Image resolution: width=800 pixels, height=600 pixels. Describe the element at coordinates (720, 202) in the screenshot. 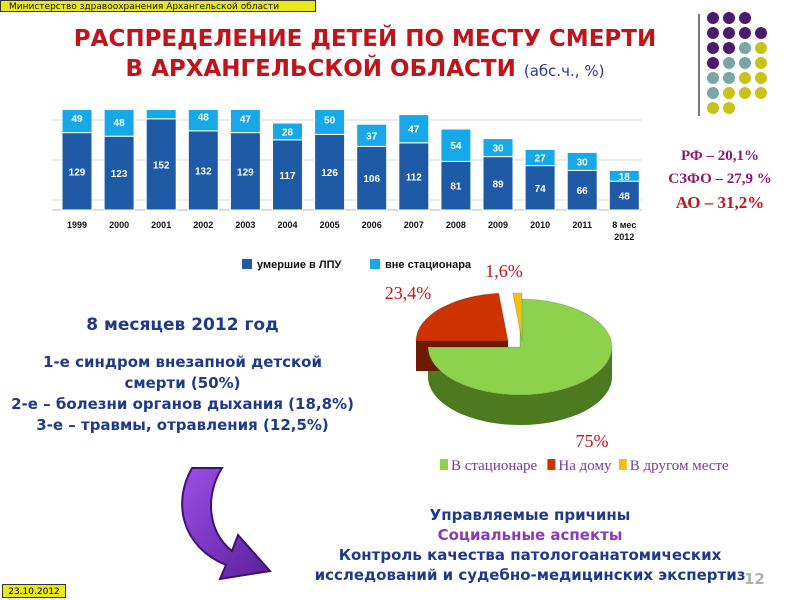

I see `stat-ao: АО – 31,2%` at that location.